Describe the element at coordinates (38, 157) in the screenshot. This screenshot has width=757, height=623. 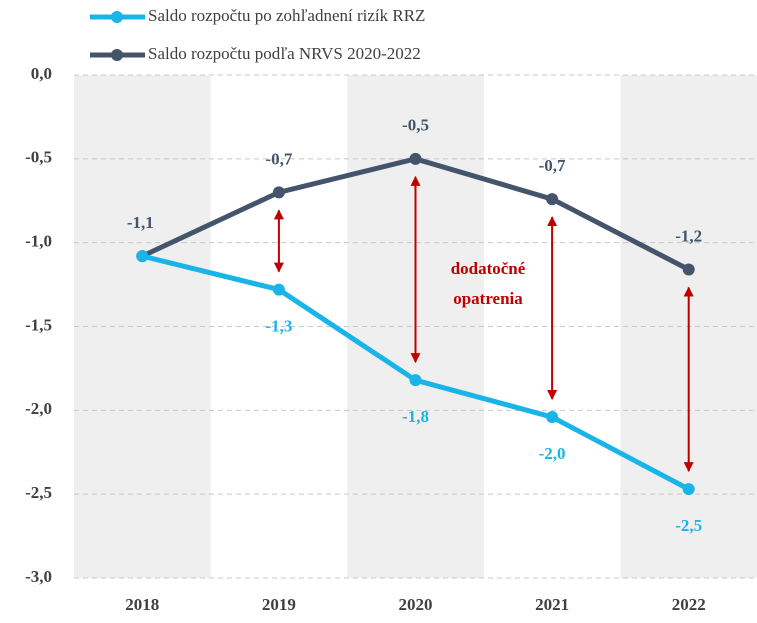
I see `y-tick-label: -0,5` at that location.